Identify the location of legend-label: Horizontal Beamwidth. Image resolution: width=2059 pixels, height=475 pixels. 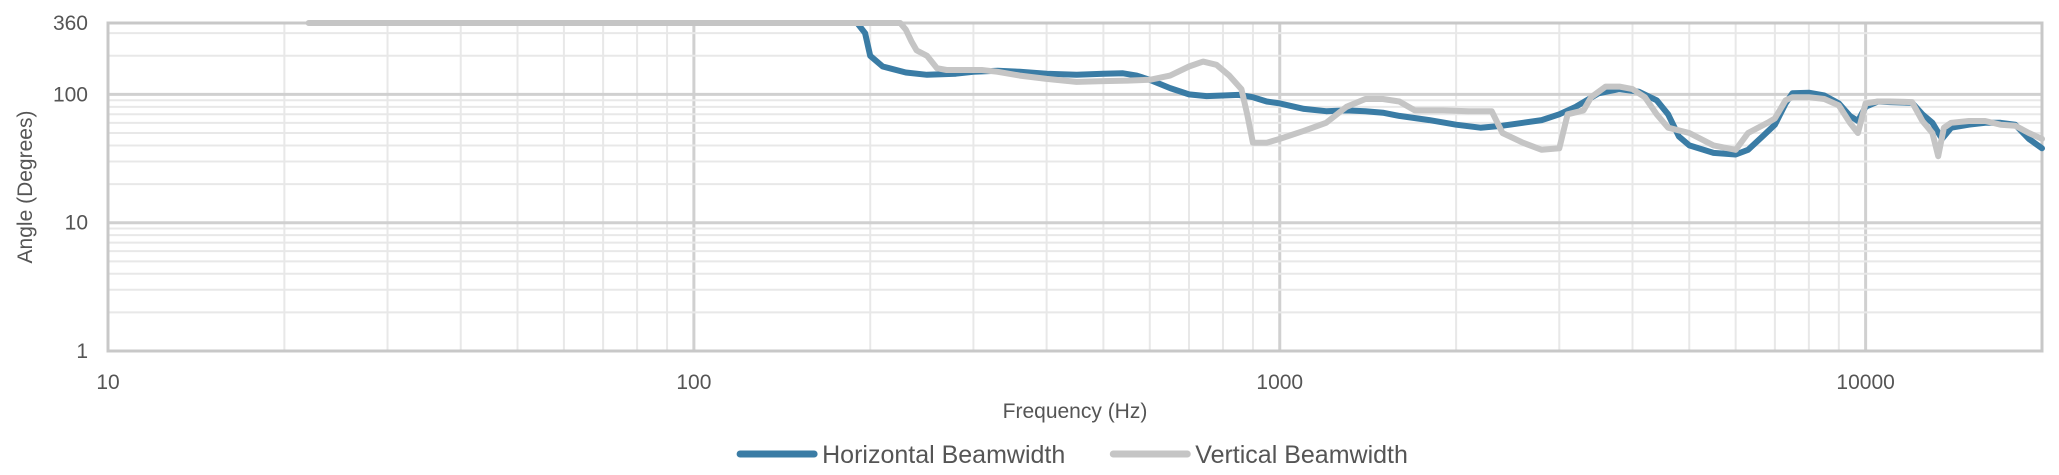
(943, 455).